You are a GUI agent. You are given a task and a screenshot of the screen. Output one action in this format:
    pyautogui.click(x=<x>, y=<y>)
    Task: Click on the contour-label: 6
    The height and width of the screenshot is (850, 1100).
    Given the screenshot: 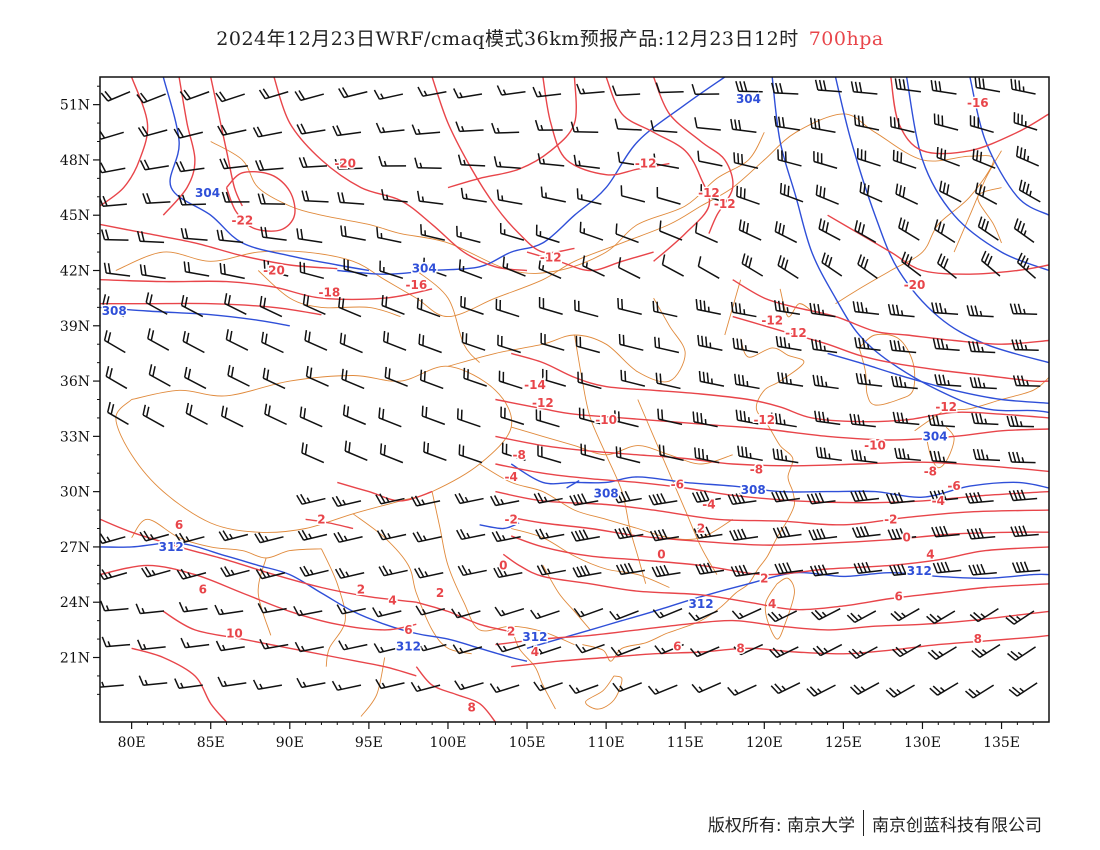 What is the action you would take?
    pyautogui.click(x=408, y=630)
    